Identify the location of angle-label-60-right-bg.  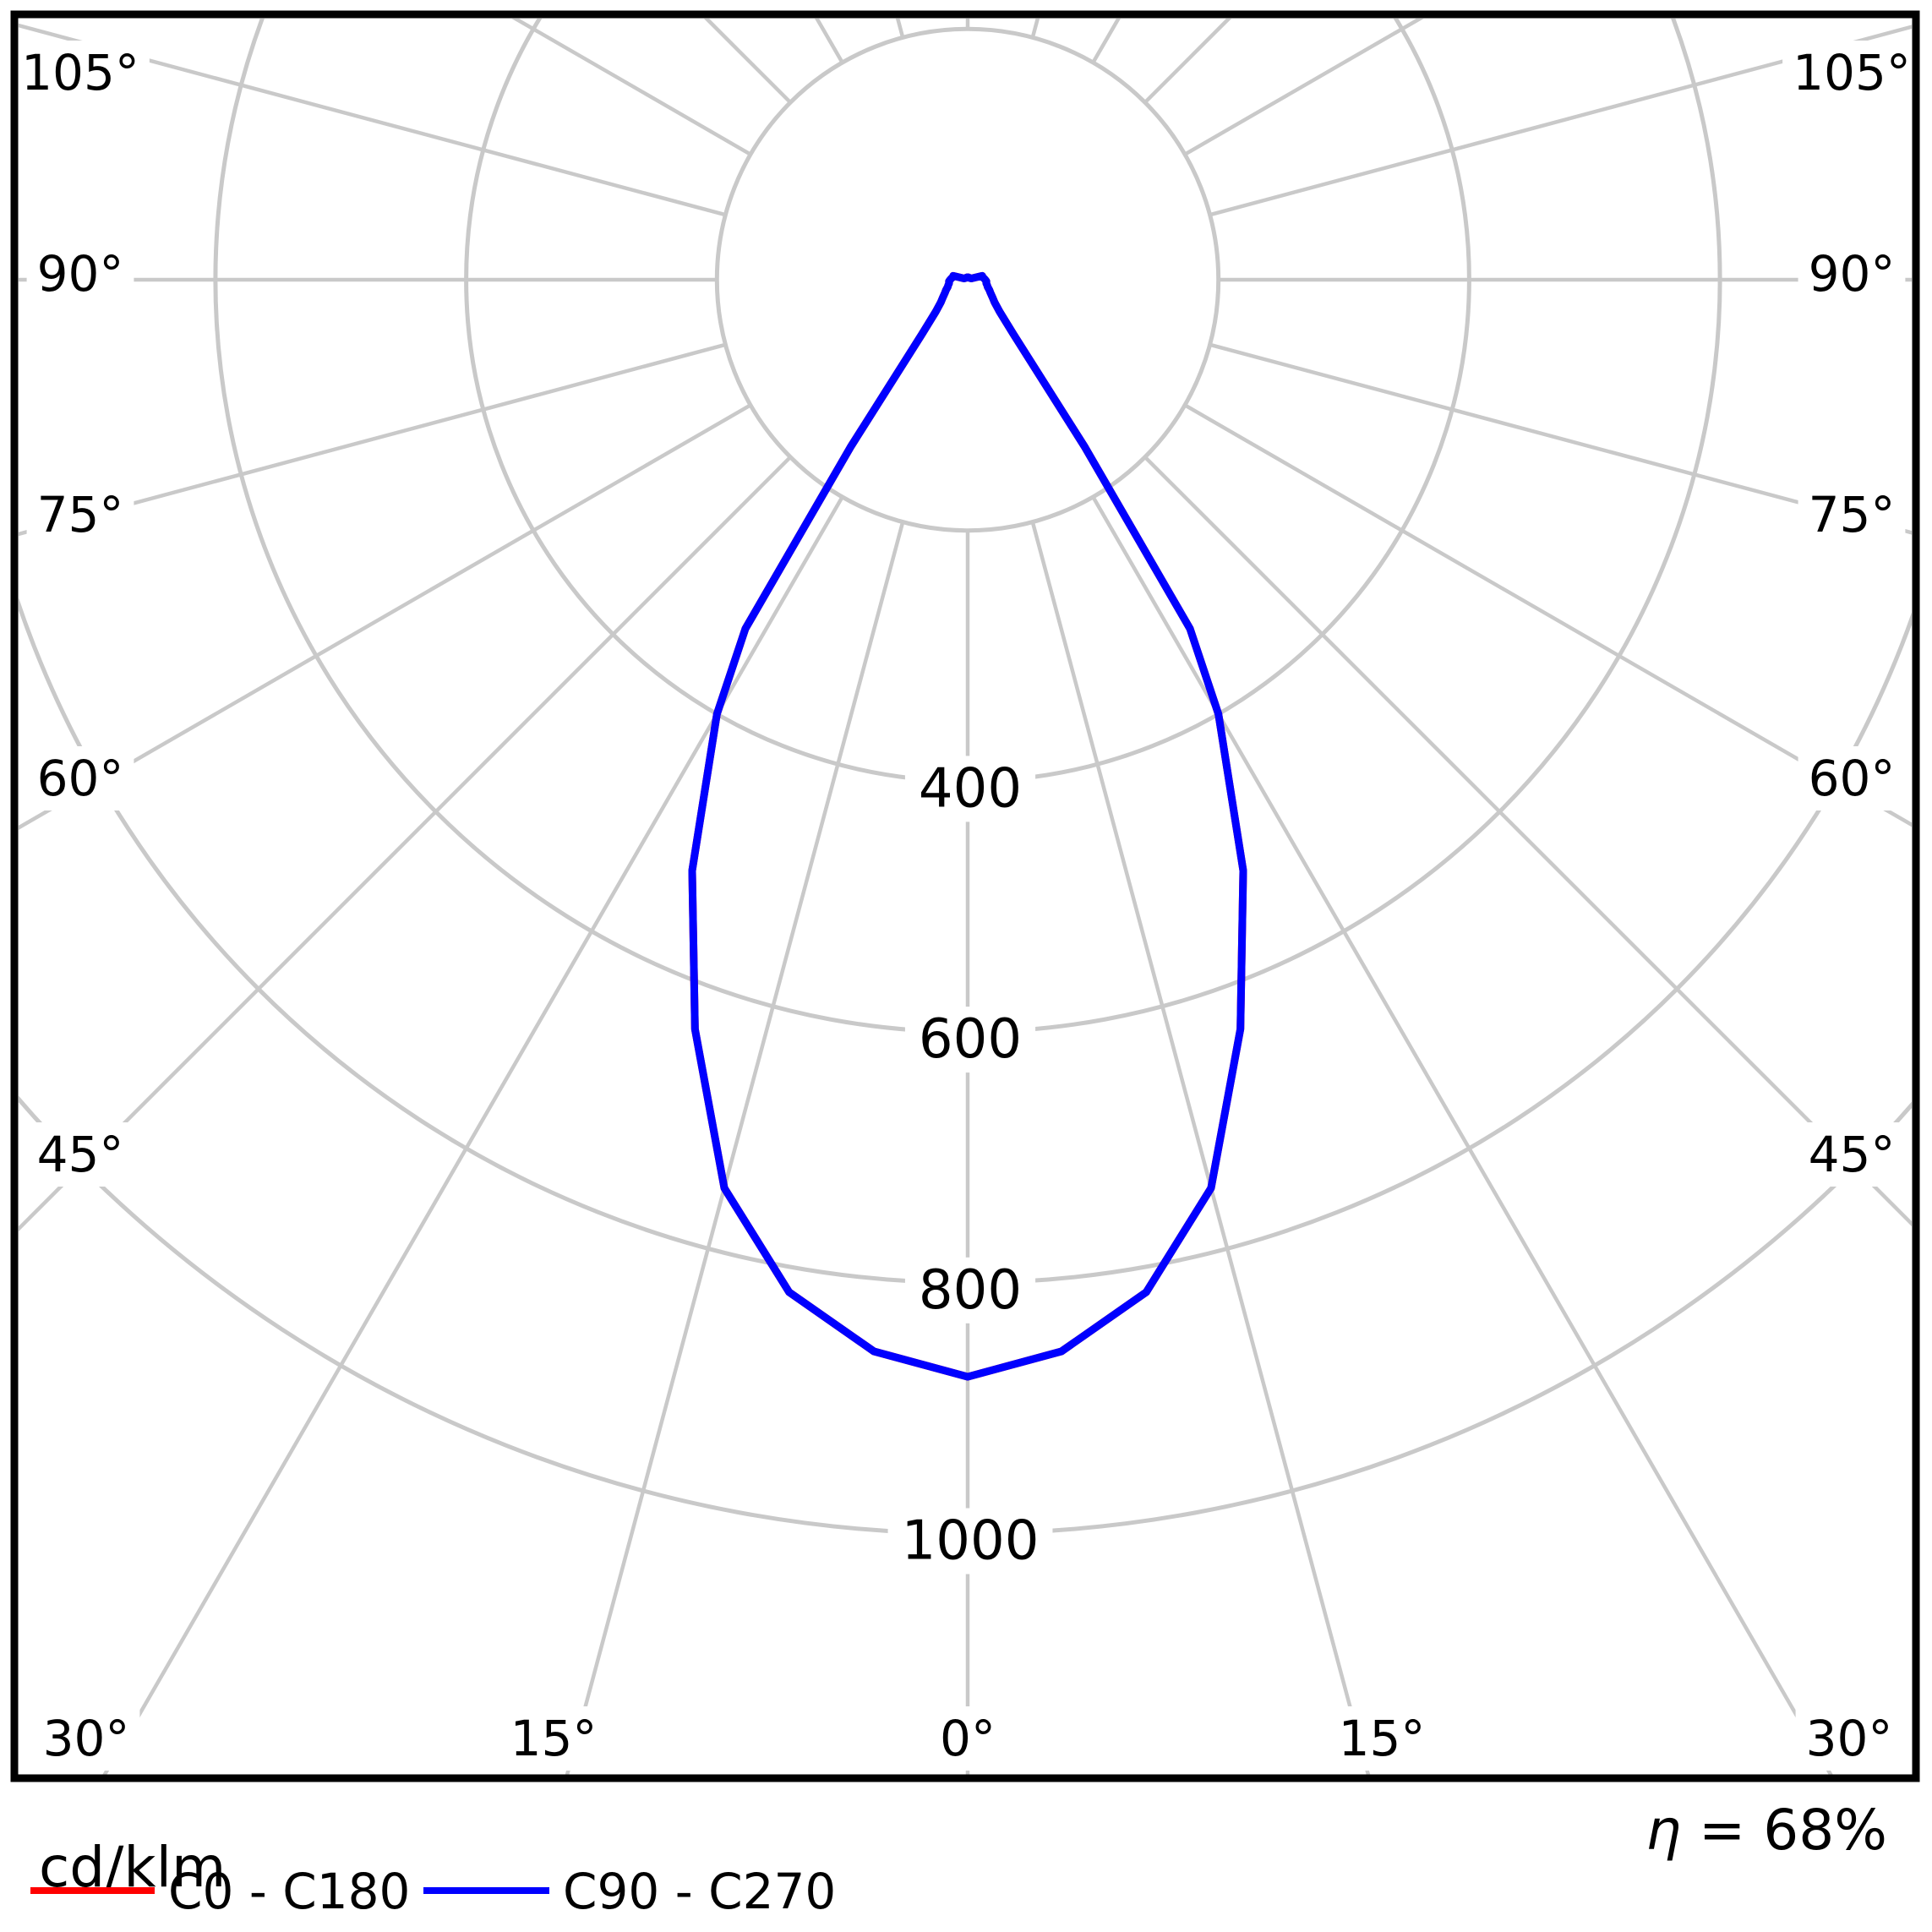
(1852, 778).